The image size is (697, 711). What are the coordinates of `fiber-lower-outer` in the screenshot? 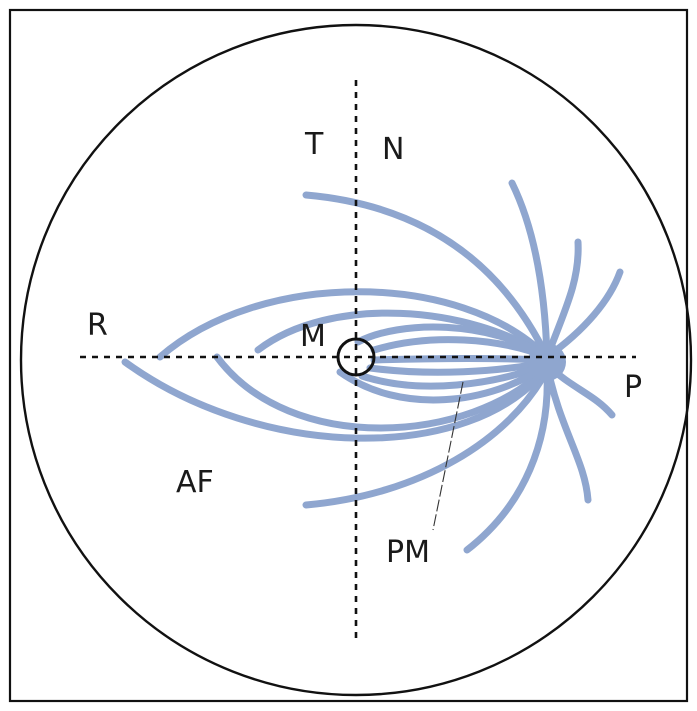 It's located at (426, 437).